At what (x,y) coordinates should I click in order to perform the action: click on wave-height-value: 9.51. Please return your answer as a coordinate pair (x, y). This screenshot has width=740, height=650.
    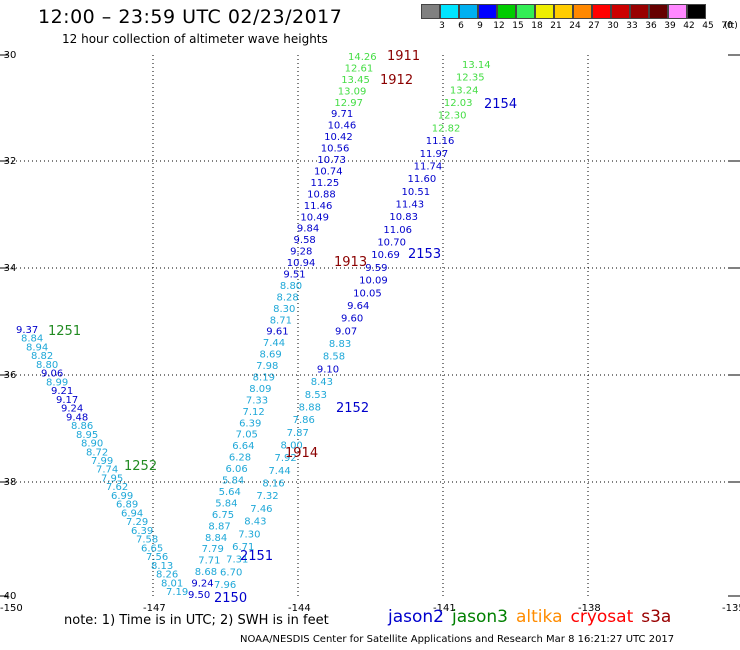
    Looking at the image, I should click on (294, 274).